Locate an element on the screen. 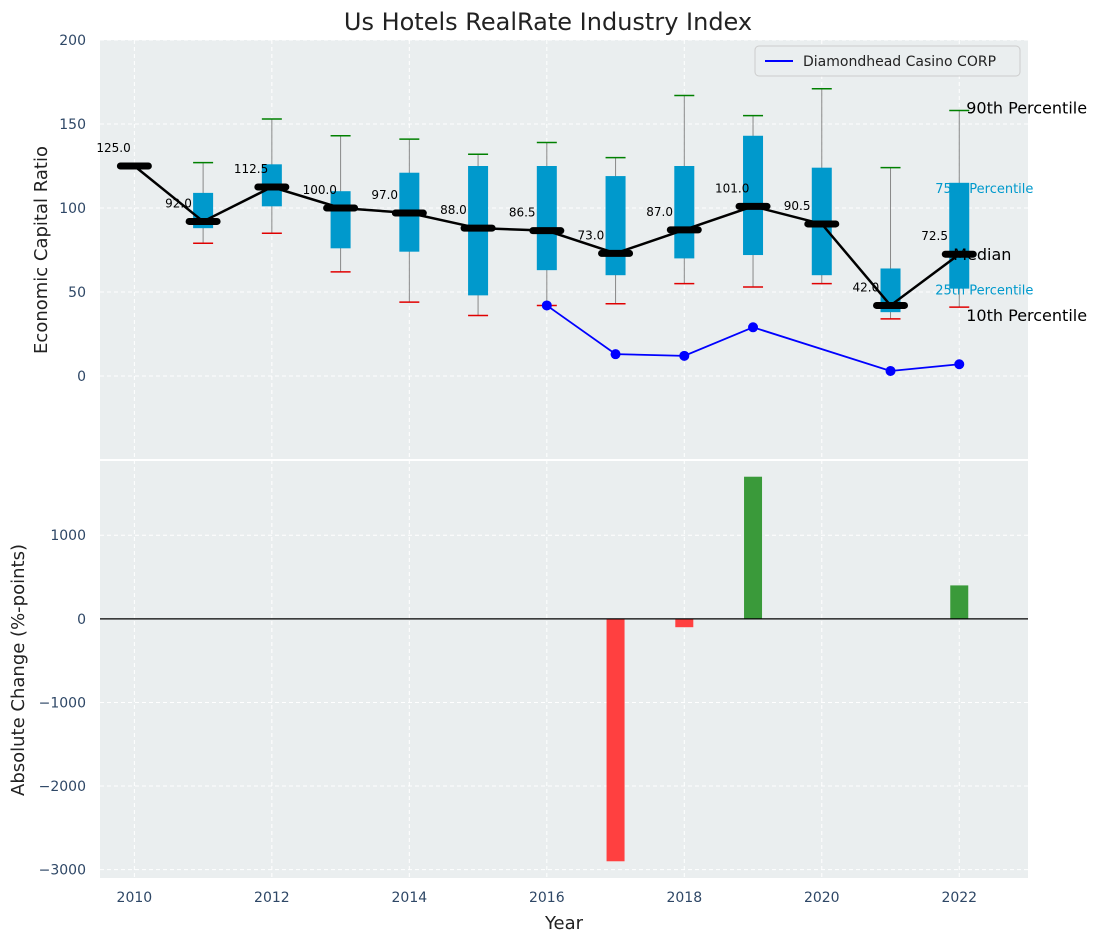  legend-entry-label: Diamondhead Casino CORP is located at coordinates (899, 62).